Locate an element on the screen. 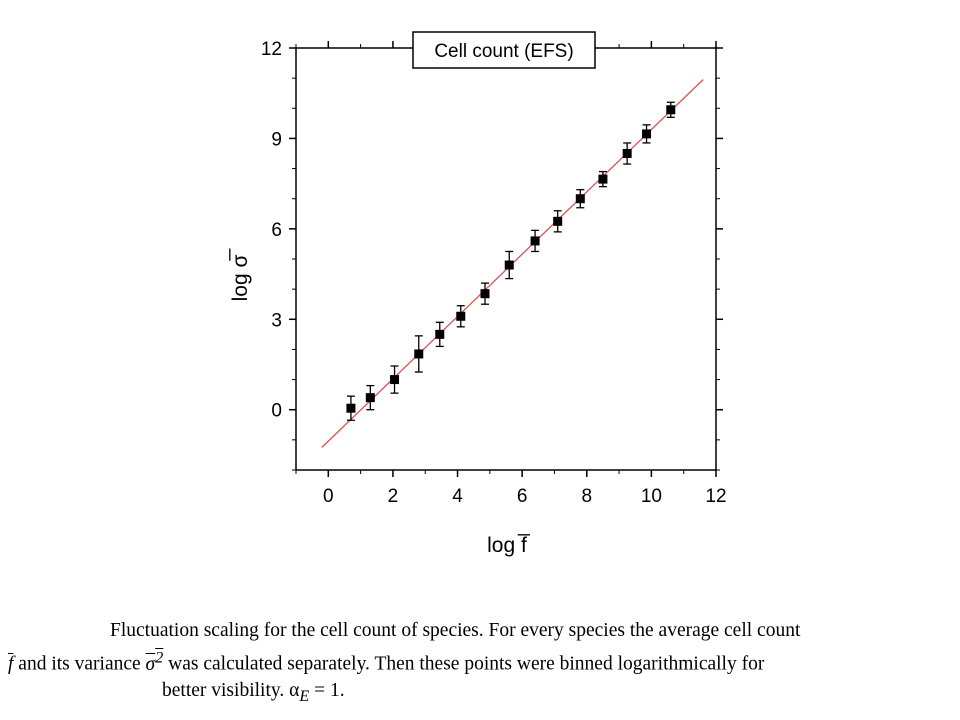  caption-line-3: better visibility. αE = 1. is located at coordinates (479, 693).